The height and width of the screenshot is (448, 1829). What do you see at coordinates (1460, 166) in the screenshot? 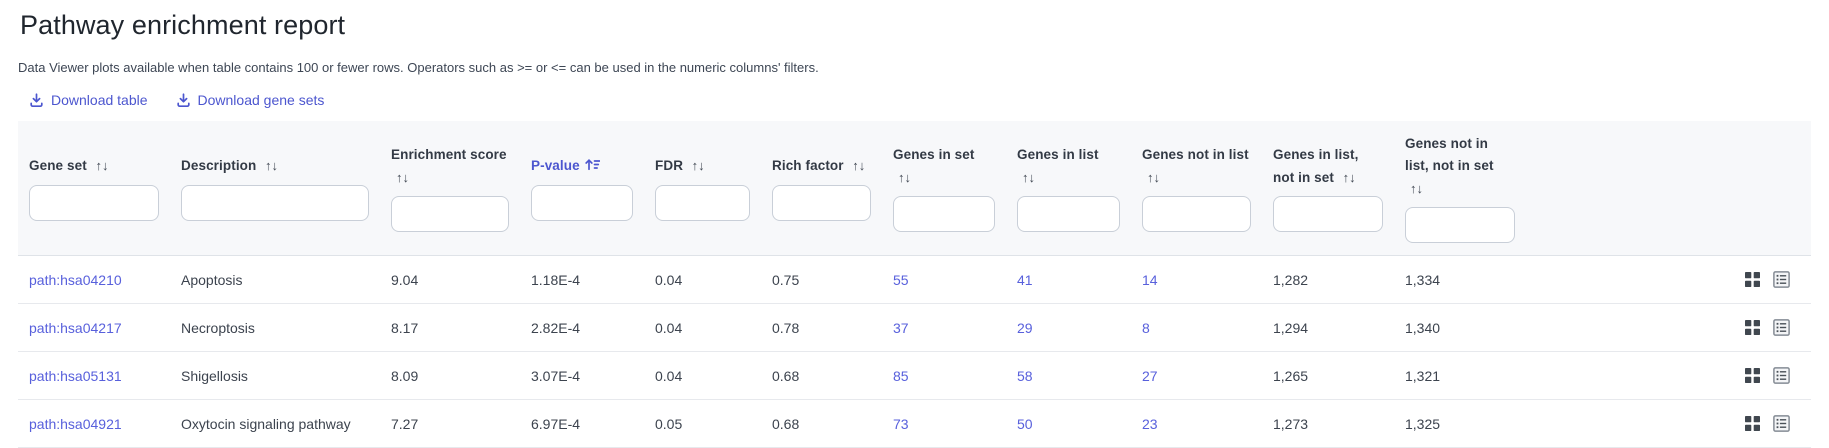
I see `column-sort-button: Genes not in list, not in set ↑↓` at bounding box center [1460, 166].